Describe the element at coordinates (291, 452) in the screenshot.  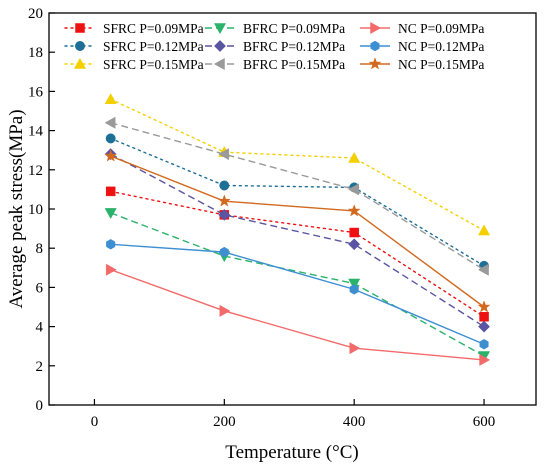
I see `x-axis-title: Temperature (°C)` at that location.